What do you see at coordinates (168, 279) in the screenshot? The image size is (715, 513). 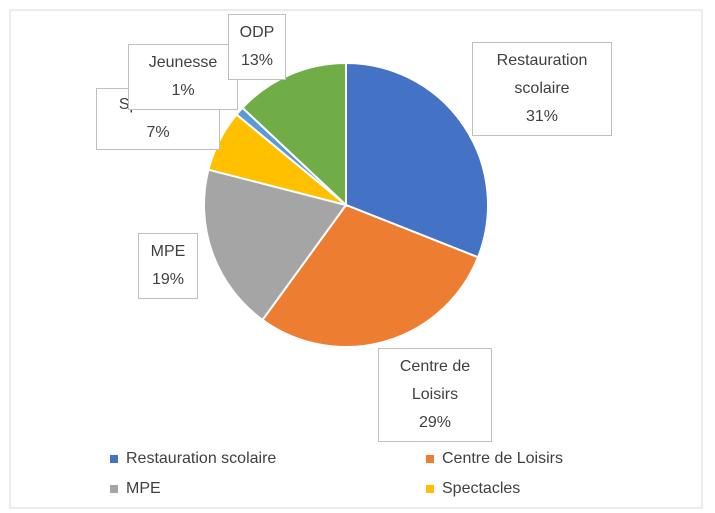 I see `label-value: 19%` at bounding box center [168, 279].